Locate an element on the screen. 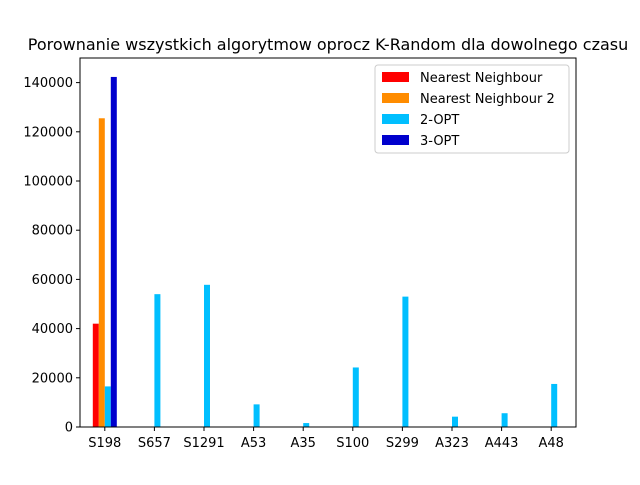 The width and height of the screenshot is (640, 485). legend-label: Nearest Neighbour is located at coordinates (481, 78).